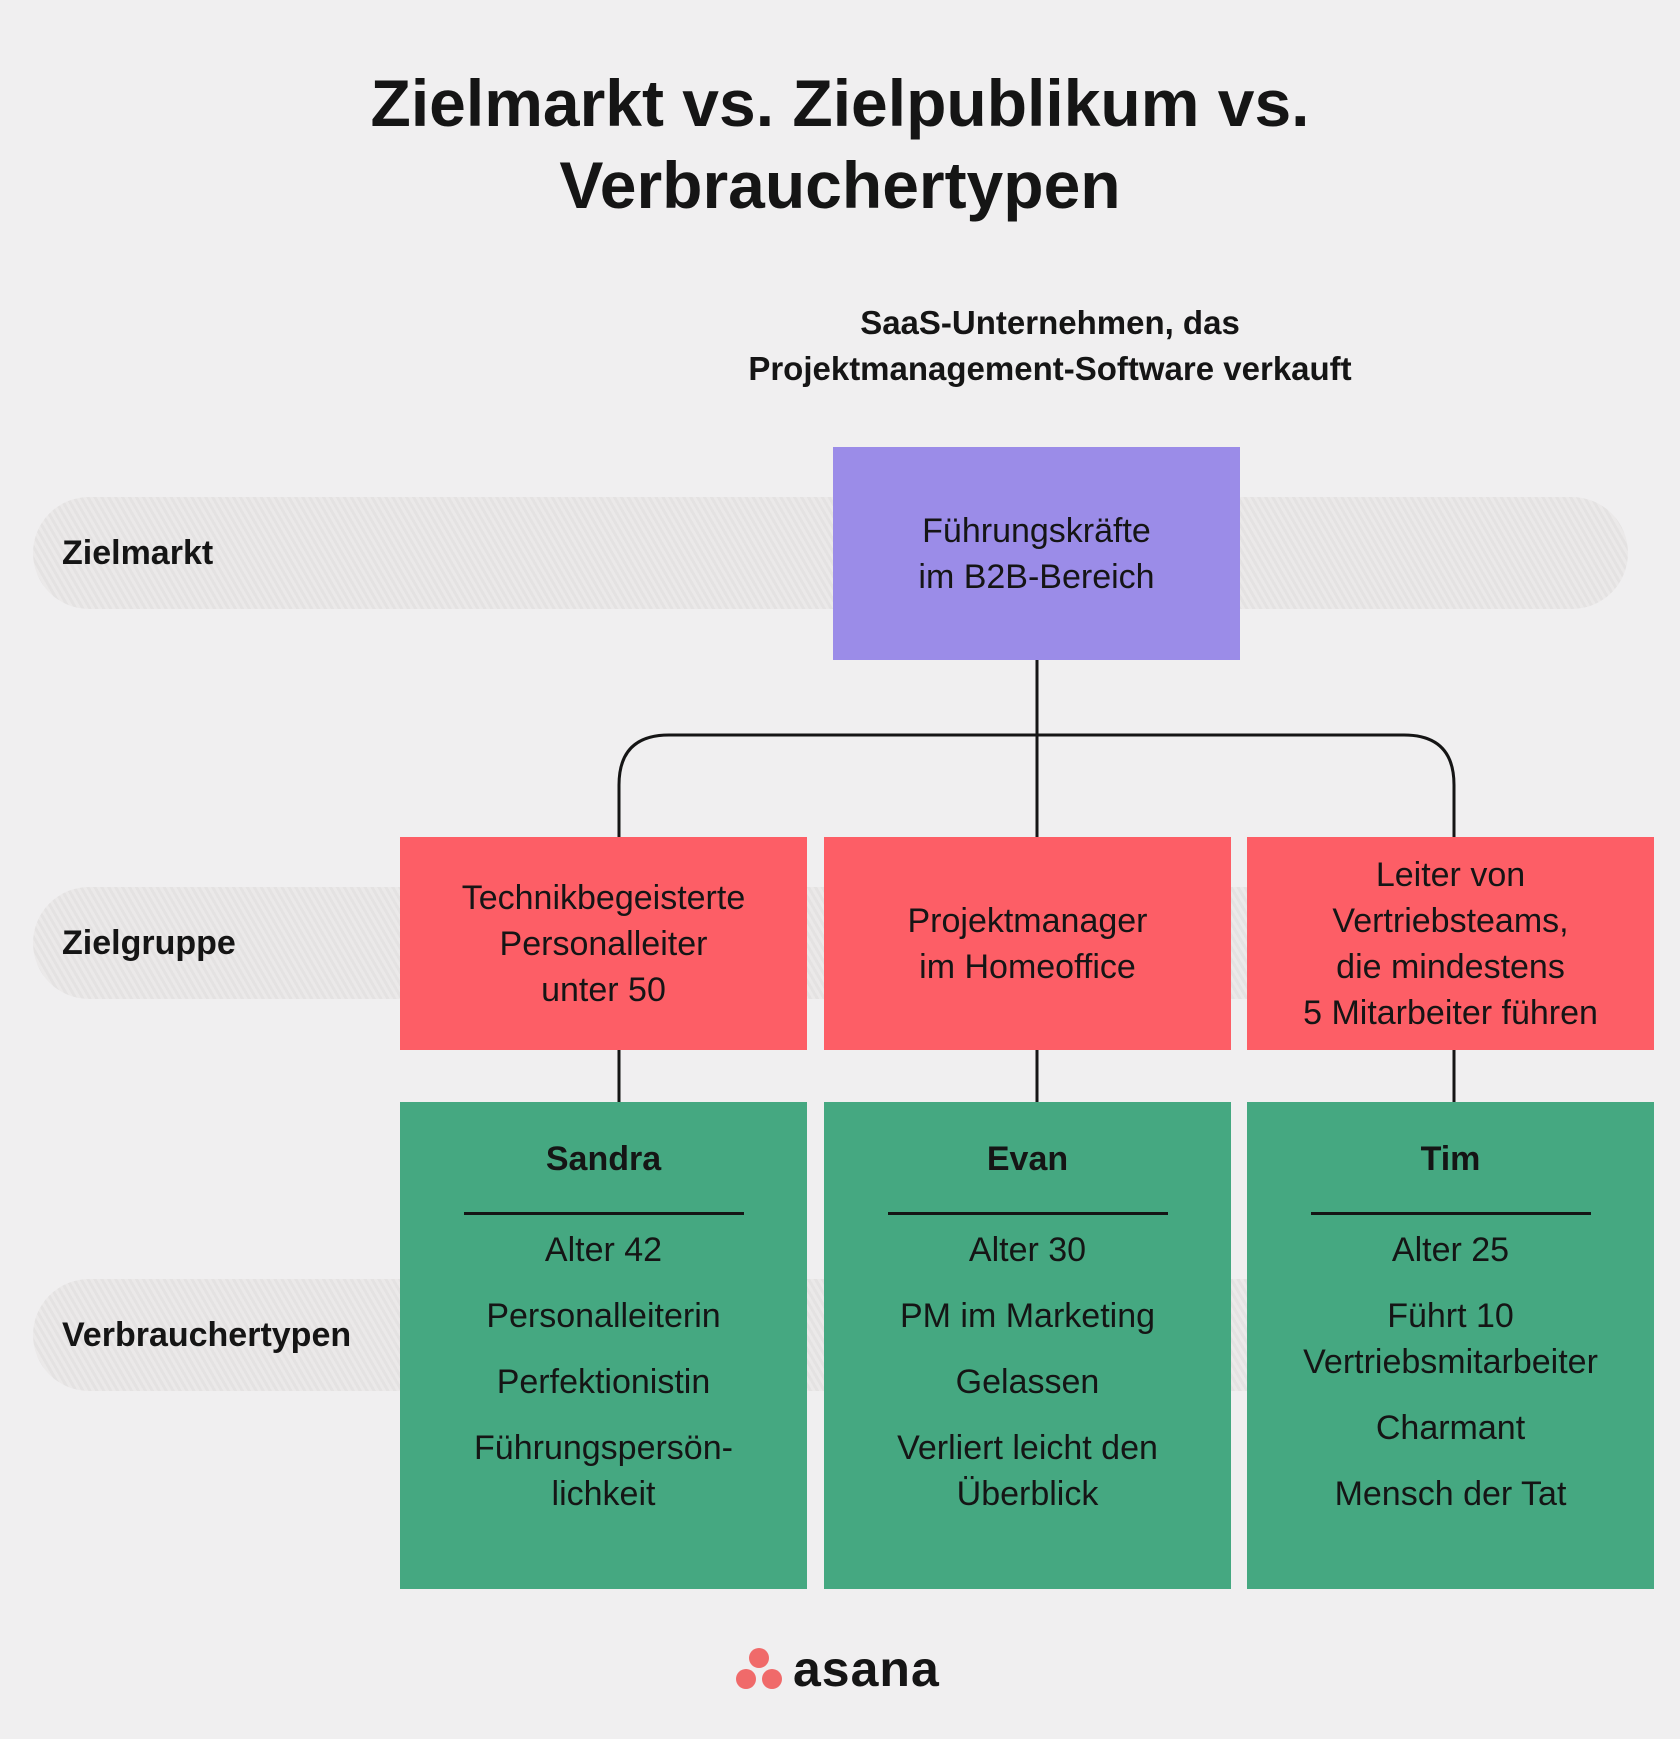 The image size is (1680, 1739). I want to click on box-text-line: unter 50, so click(603, 989).